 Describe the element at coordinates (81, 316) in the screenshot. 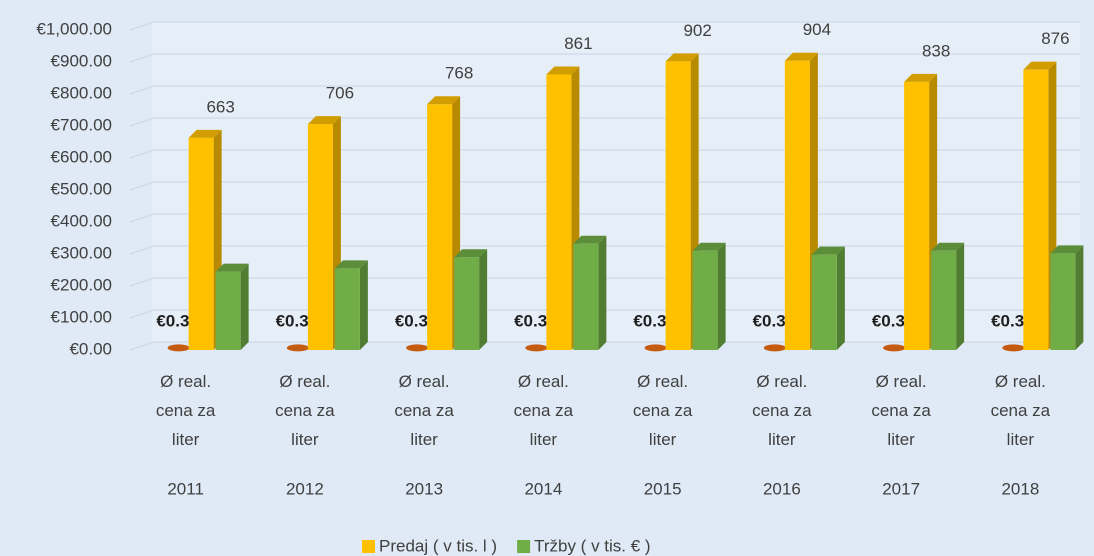

I see `y-tick-label: €100.00` at that location.